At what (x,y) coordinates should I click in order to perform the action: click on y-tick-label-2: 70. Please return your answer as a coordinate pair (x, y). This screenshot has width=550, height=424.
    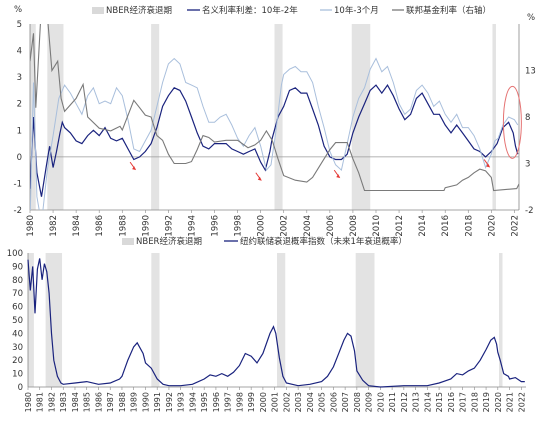
    Looking at the image, I should click on (17, 294).